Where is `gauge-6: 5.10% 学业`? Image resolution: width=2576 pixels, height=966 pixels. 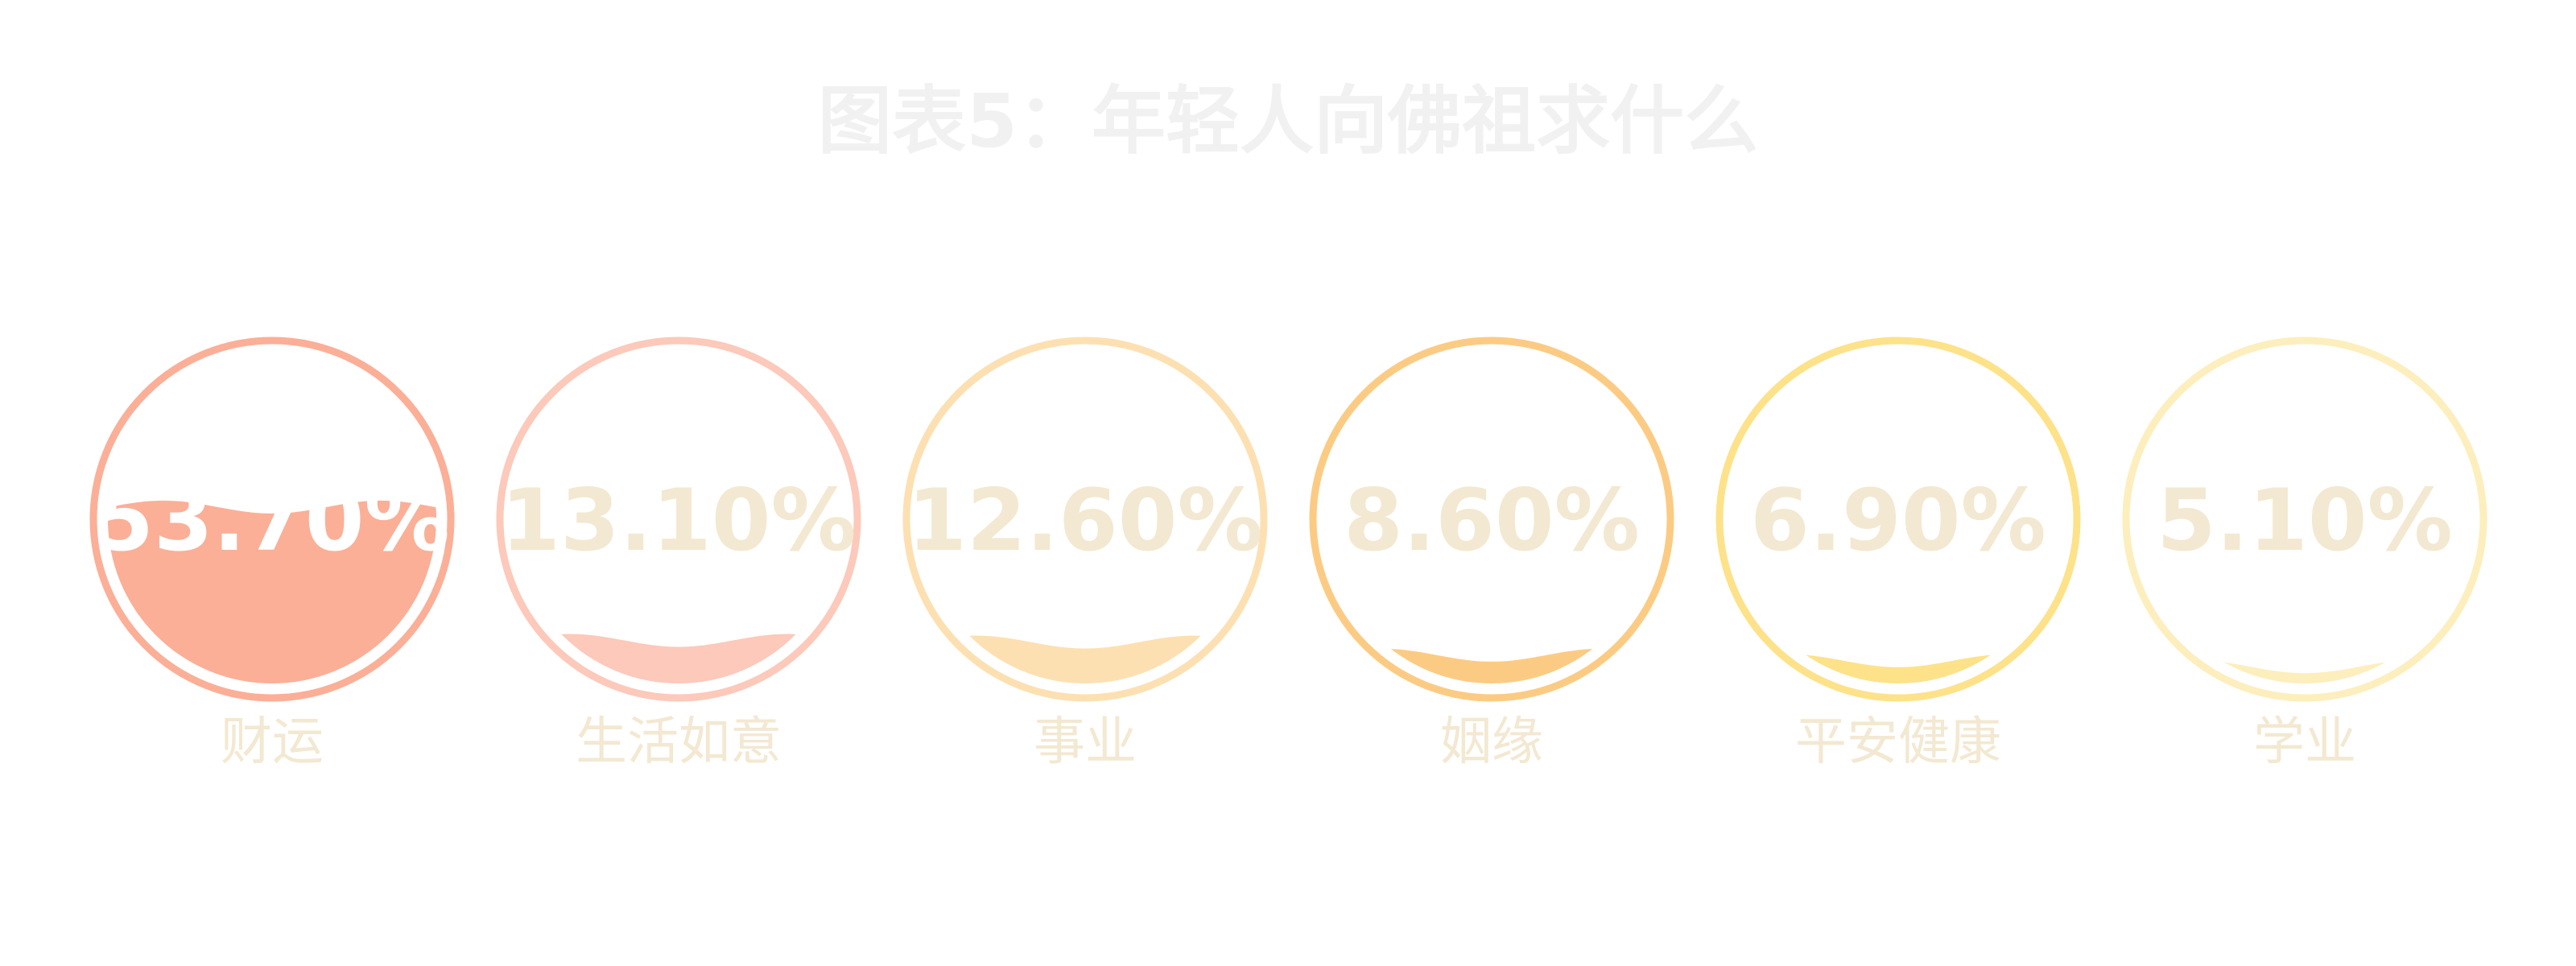 gauge-6: 5.10% 学业 is located at coordinates (2304, 554).